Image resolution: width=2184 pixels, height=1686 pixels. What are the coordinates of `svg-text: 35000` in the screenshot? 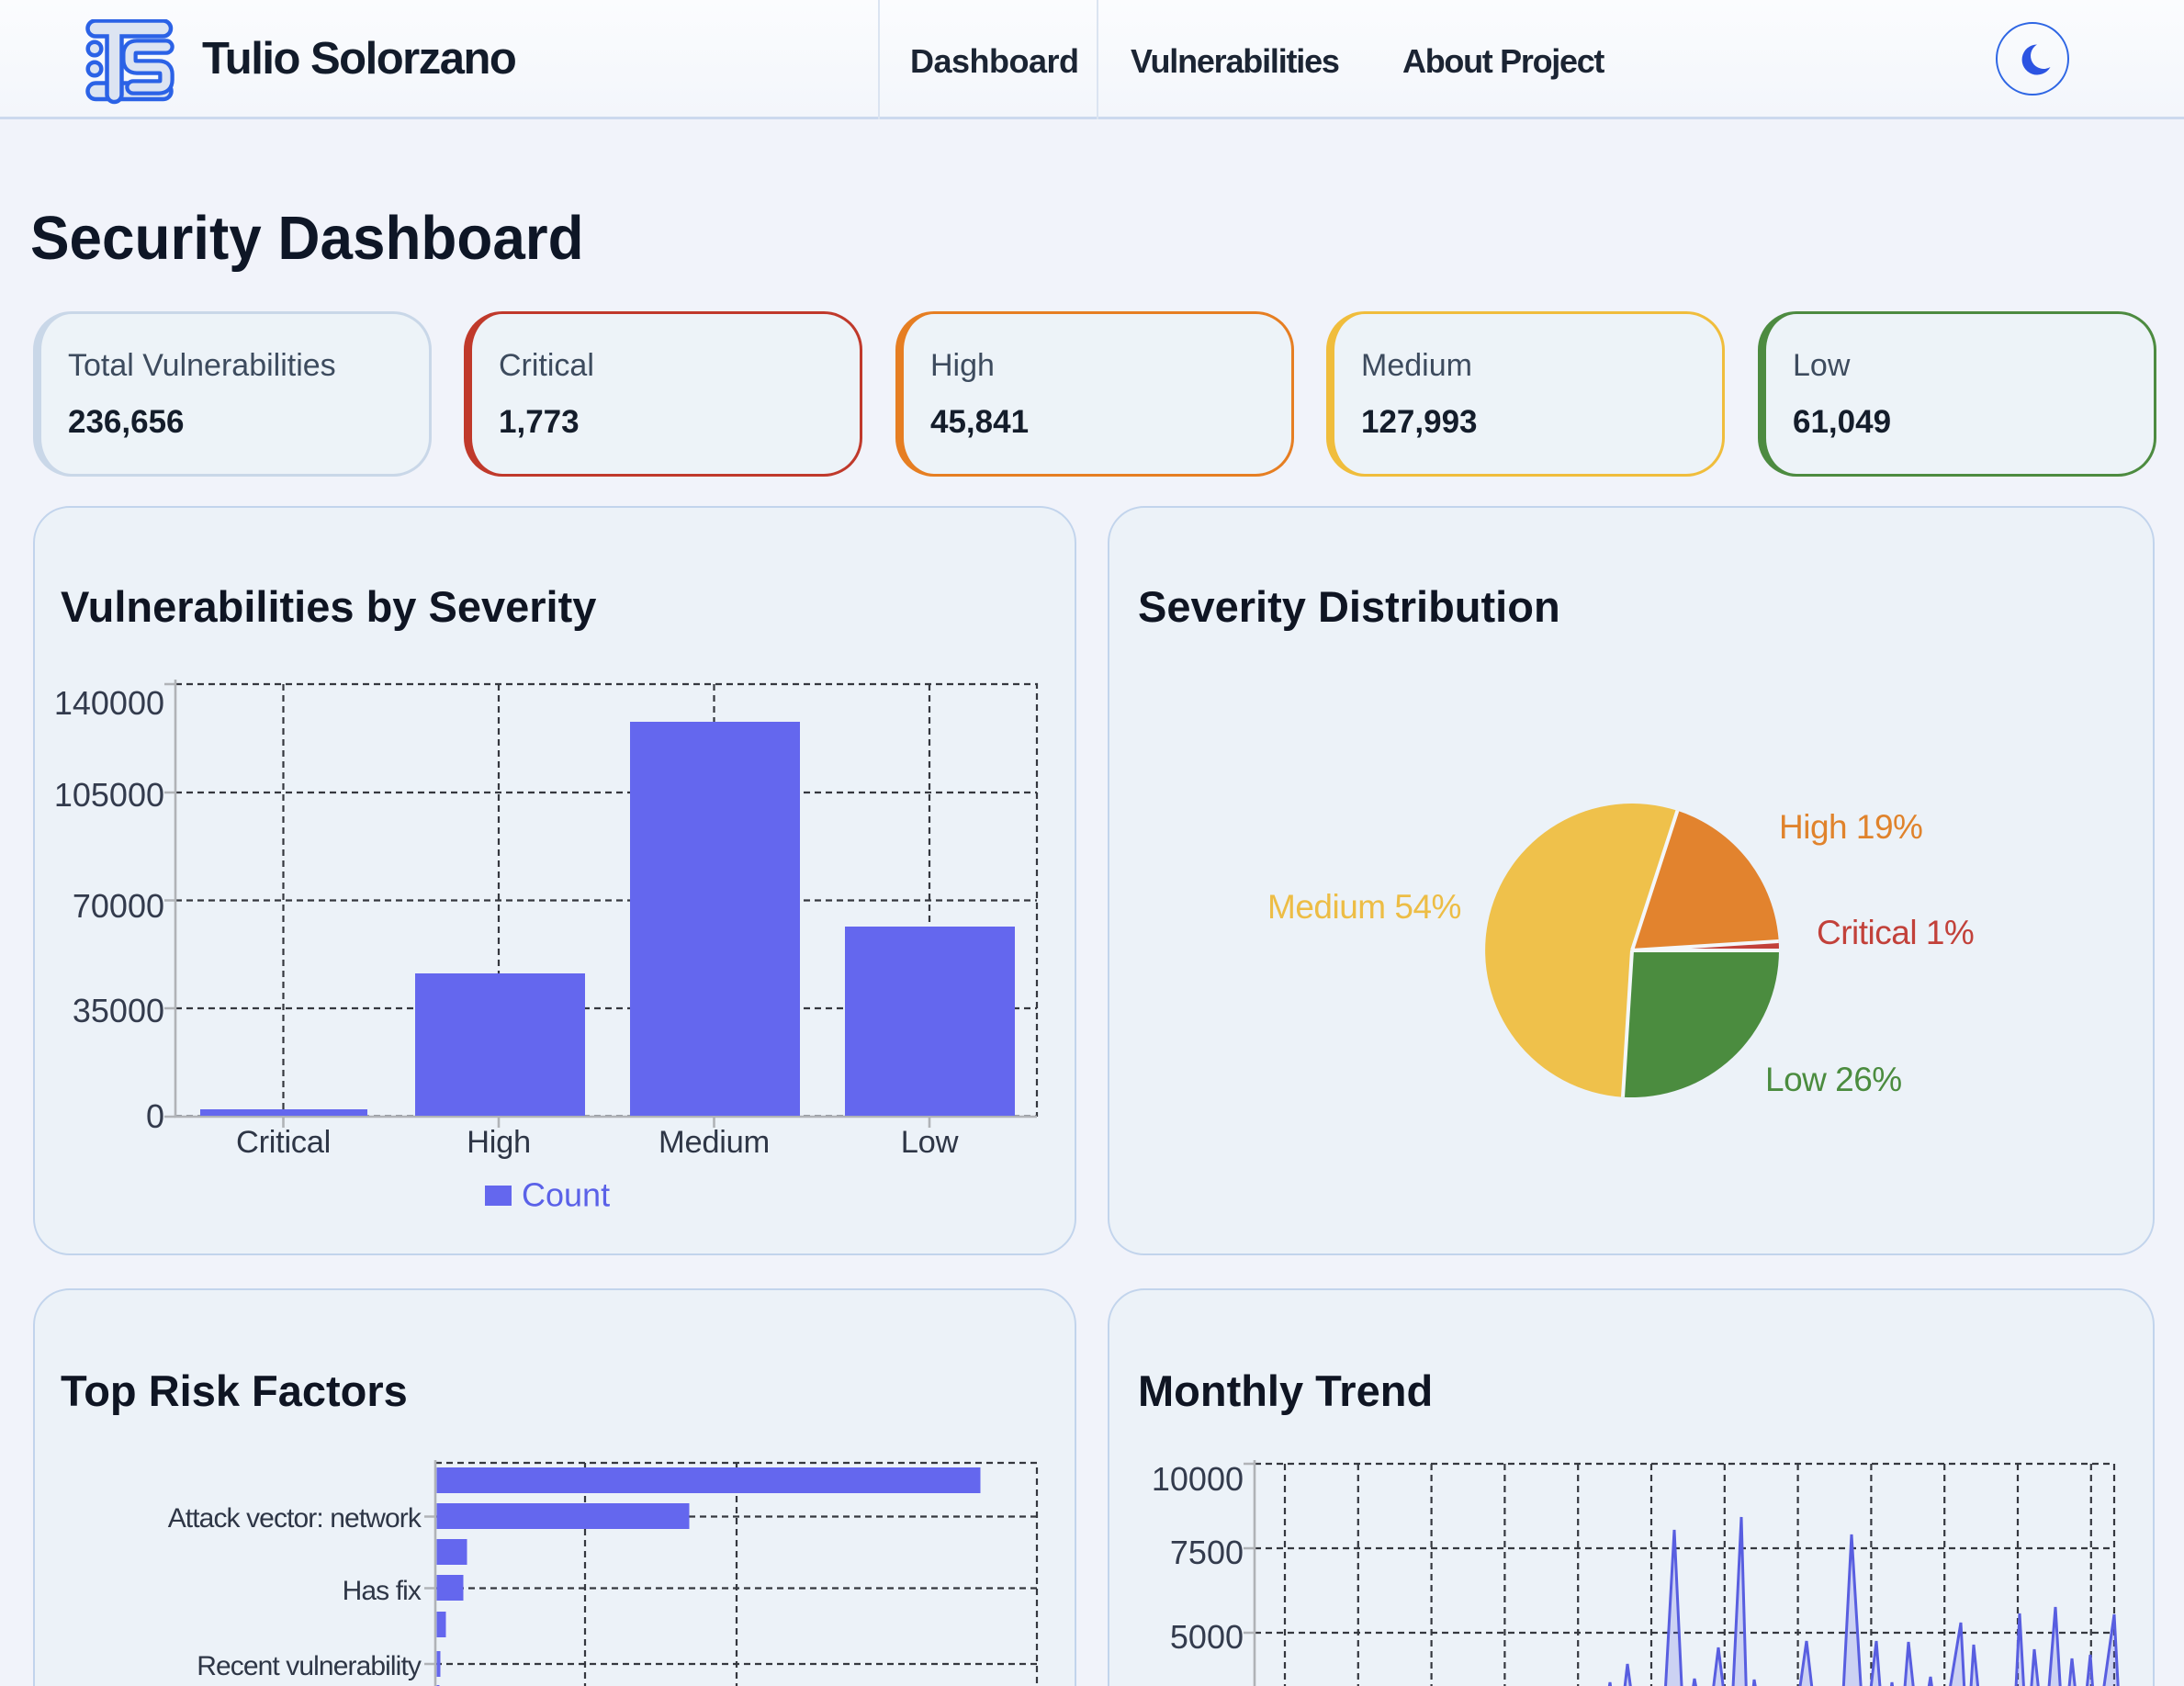 It's located at (118, 1010).